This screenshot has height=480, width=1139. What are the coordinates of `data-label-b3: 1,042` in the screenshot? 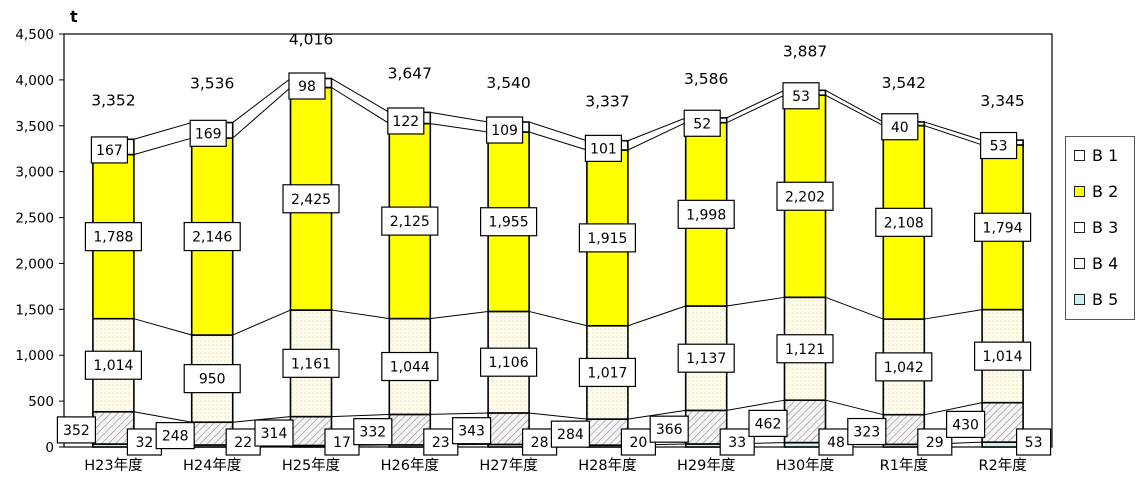 It's located at (904, 368).